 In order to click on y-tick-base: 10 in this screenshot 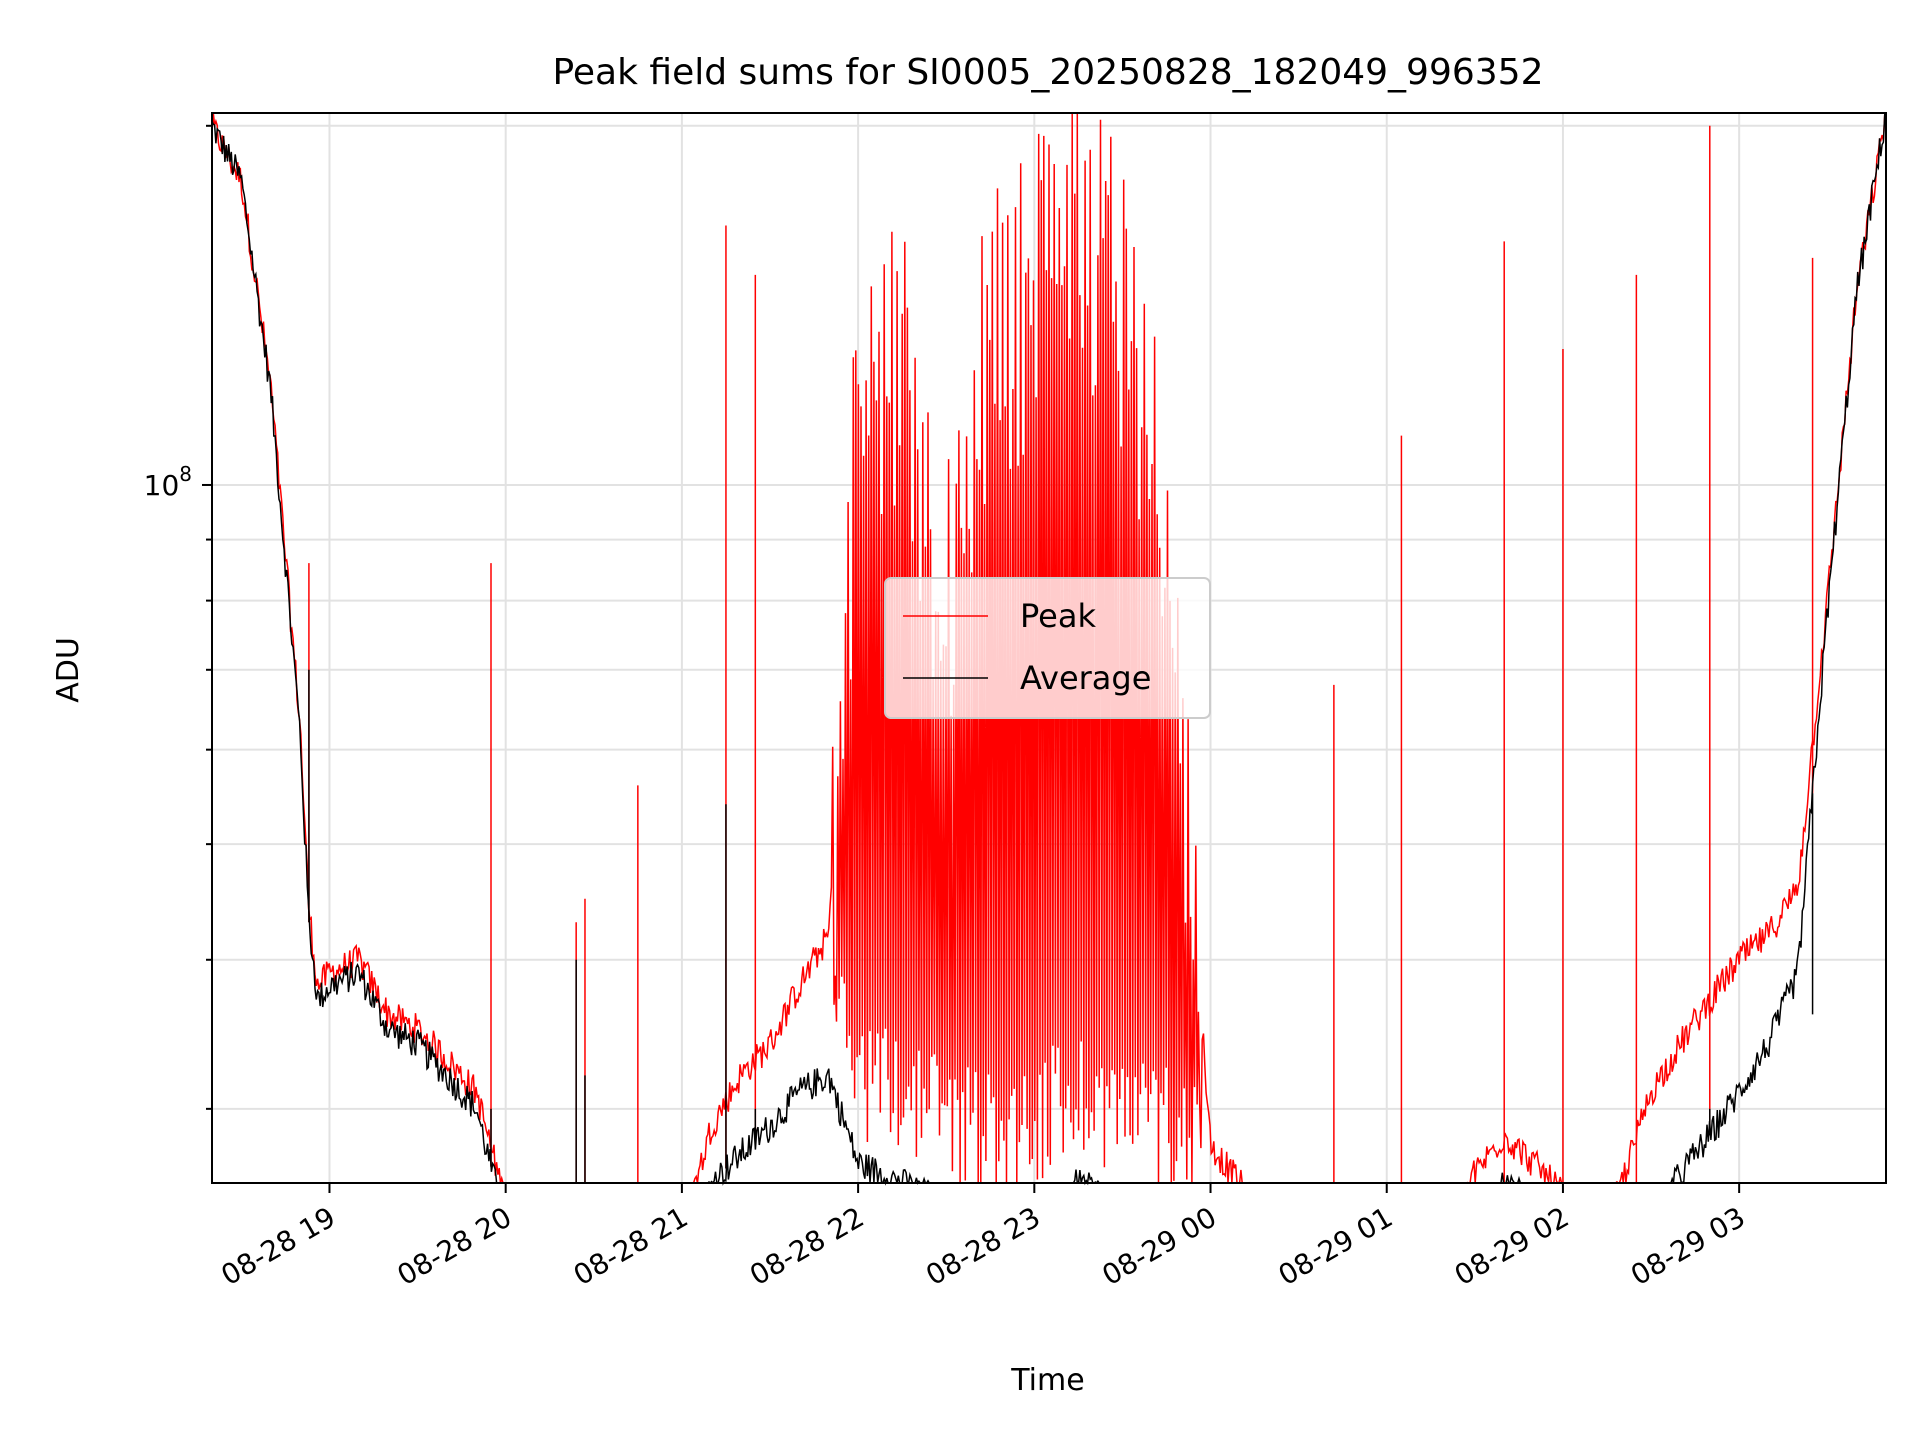, I will do `click(162, 485)`.